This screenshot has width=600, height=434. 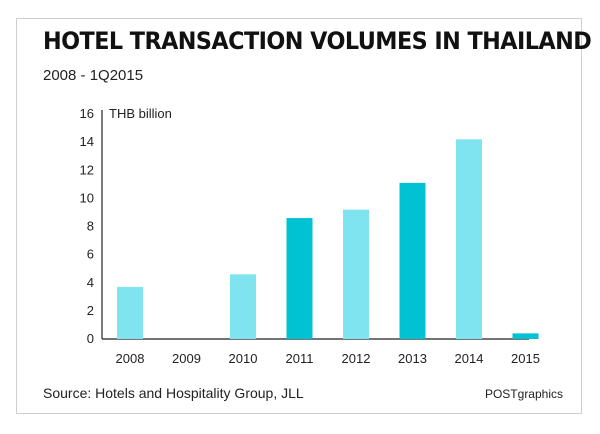 What do you see at coordinates (299, 278) in the screenshot?
I see `bar-2011` at bounding box center [299, 278].